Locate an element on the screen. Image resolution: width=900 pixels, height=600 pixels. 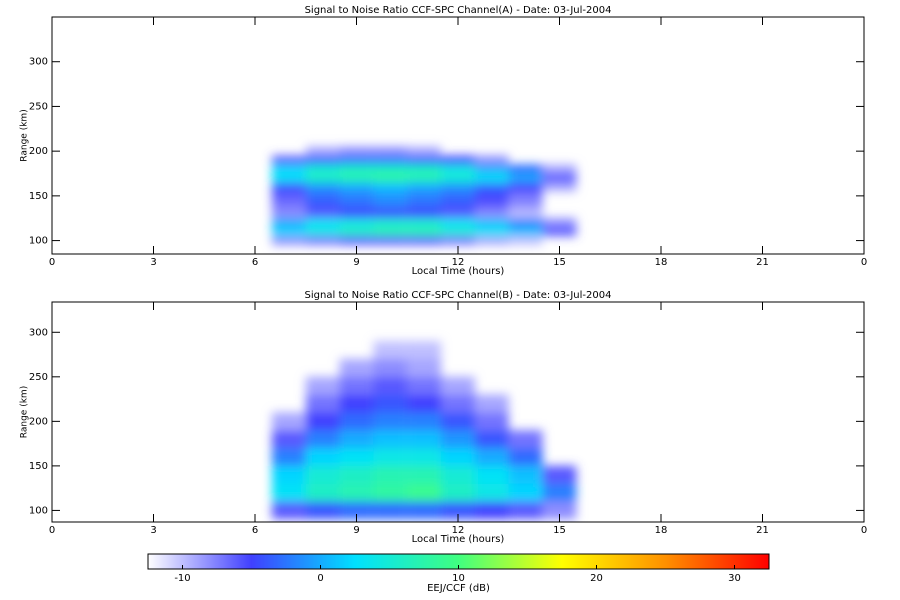
colorbar-tick-label: 10 is located at coordinates (458, 578).